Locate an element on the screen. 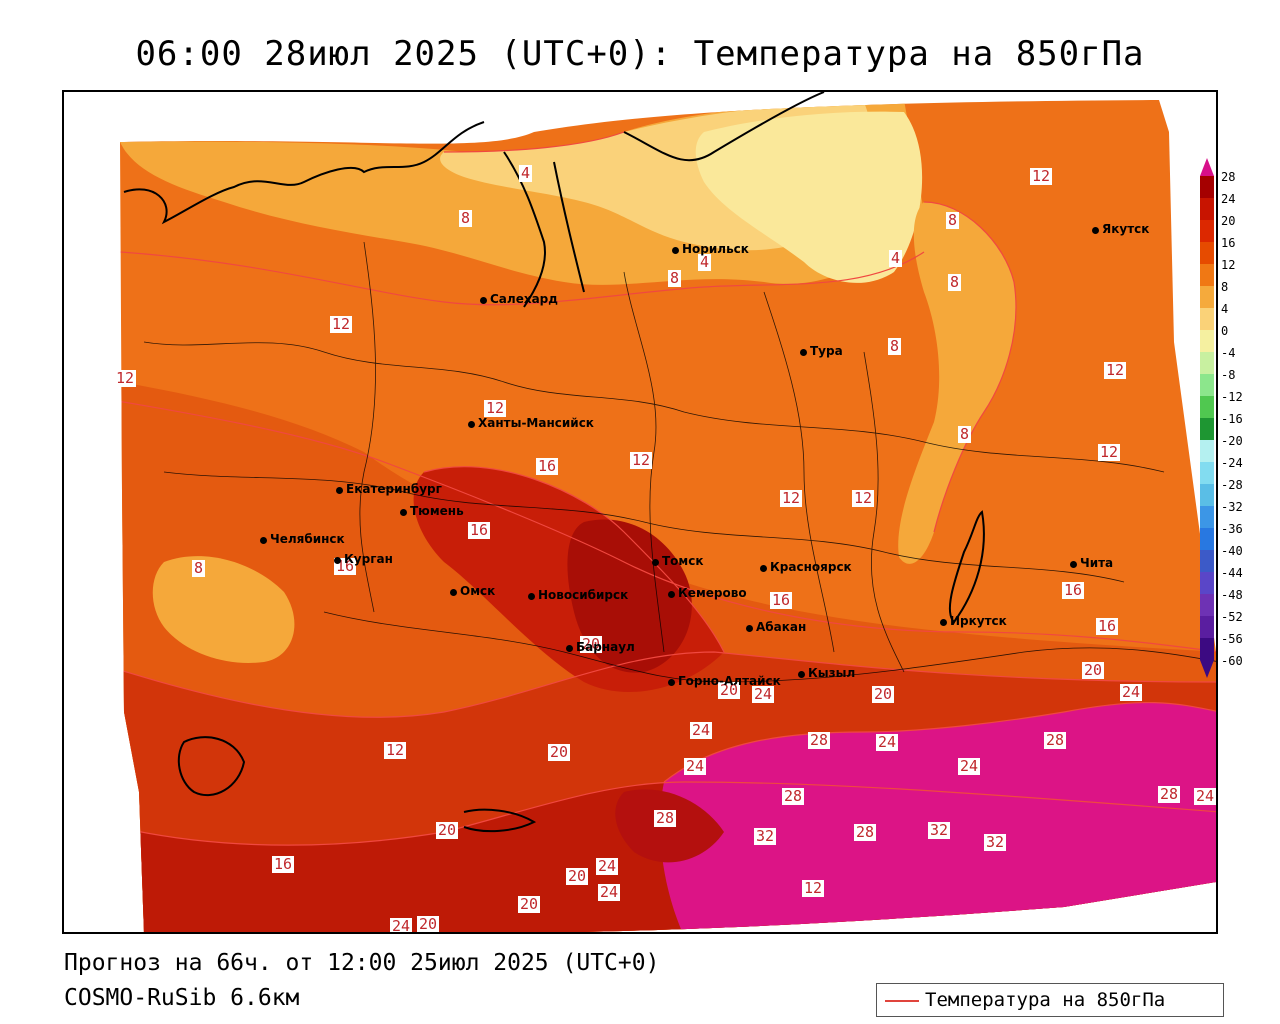 The image size is (1280, 1024). colorbar-tick-label: 28 is located at coordinates (1228, 177).